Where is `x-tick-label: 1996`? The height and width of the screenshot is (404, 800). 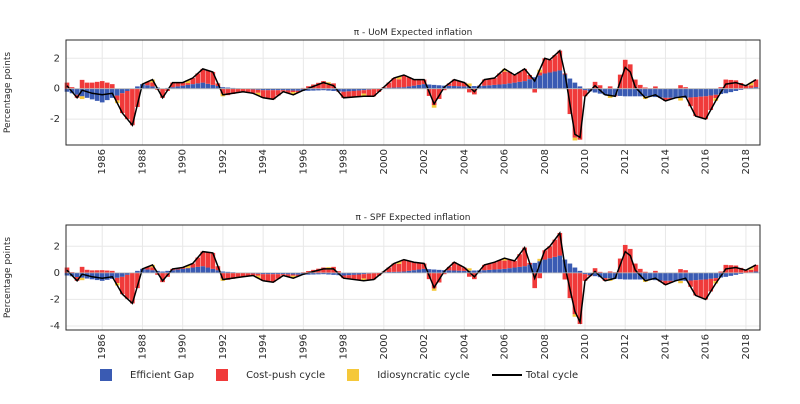 x-tick-label: 1996 is located at coordinates (303, 346).